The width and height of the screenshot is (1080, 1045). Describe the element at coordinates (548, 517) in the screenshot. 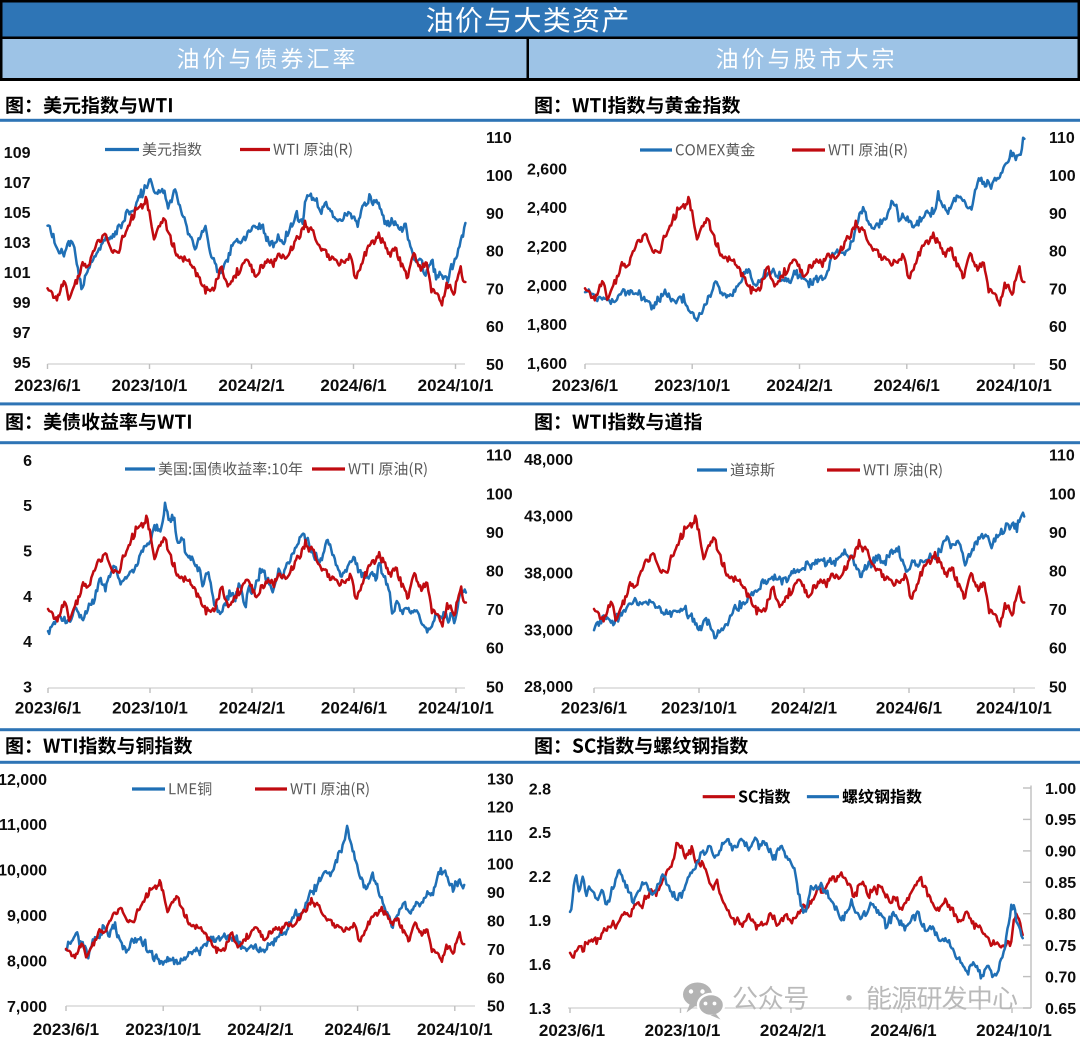

I see `svg-text: 43,000` at that location.